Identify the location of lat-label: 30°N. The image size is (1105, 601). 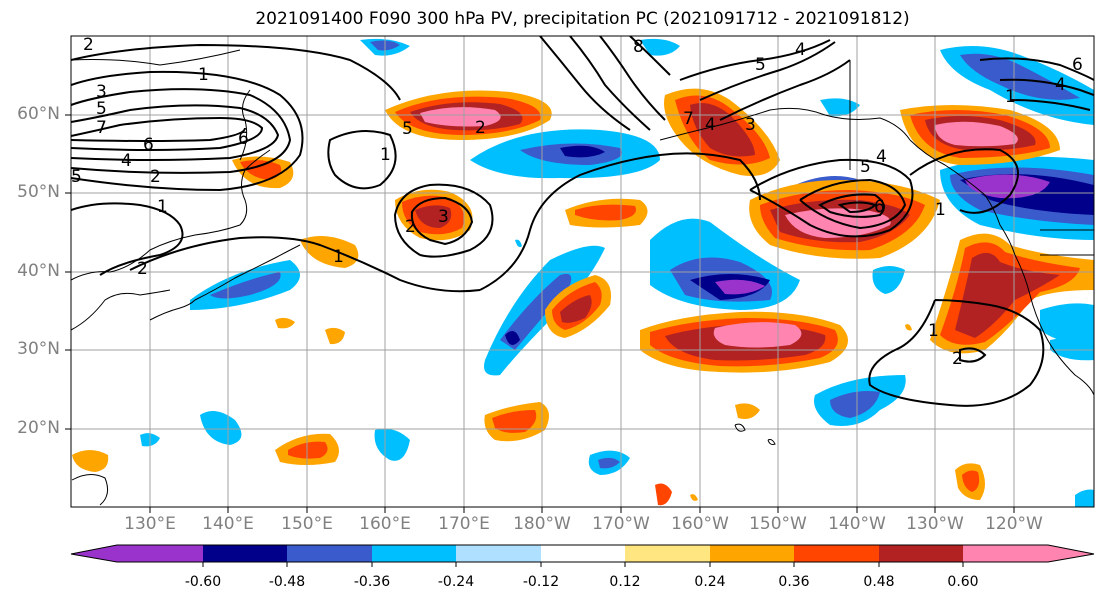
(38, 349).